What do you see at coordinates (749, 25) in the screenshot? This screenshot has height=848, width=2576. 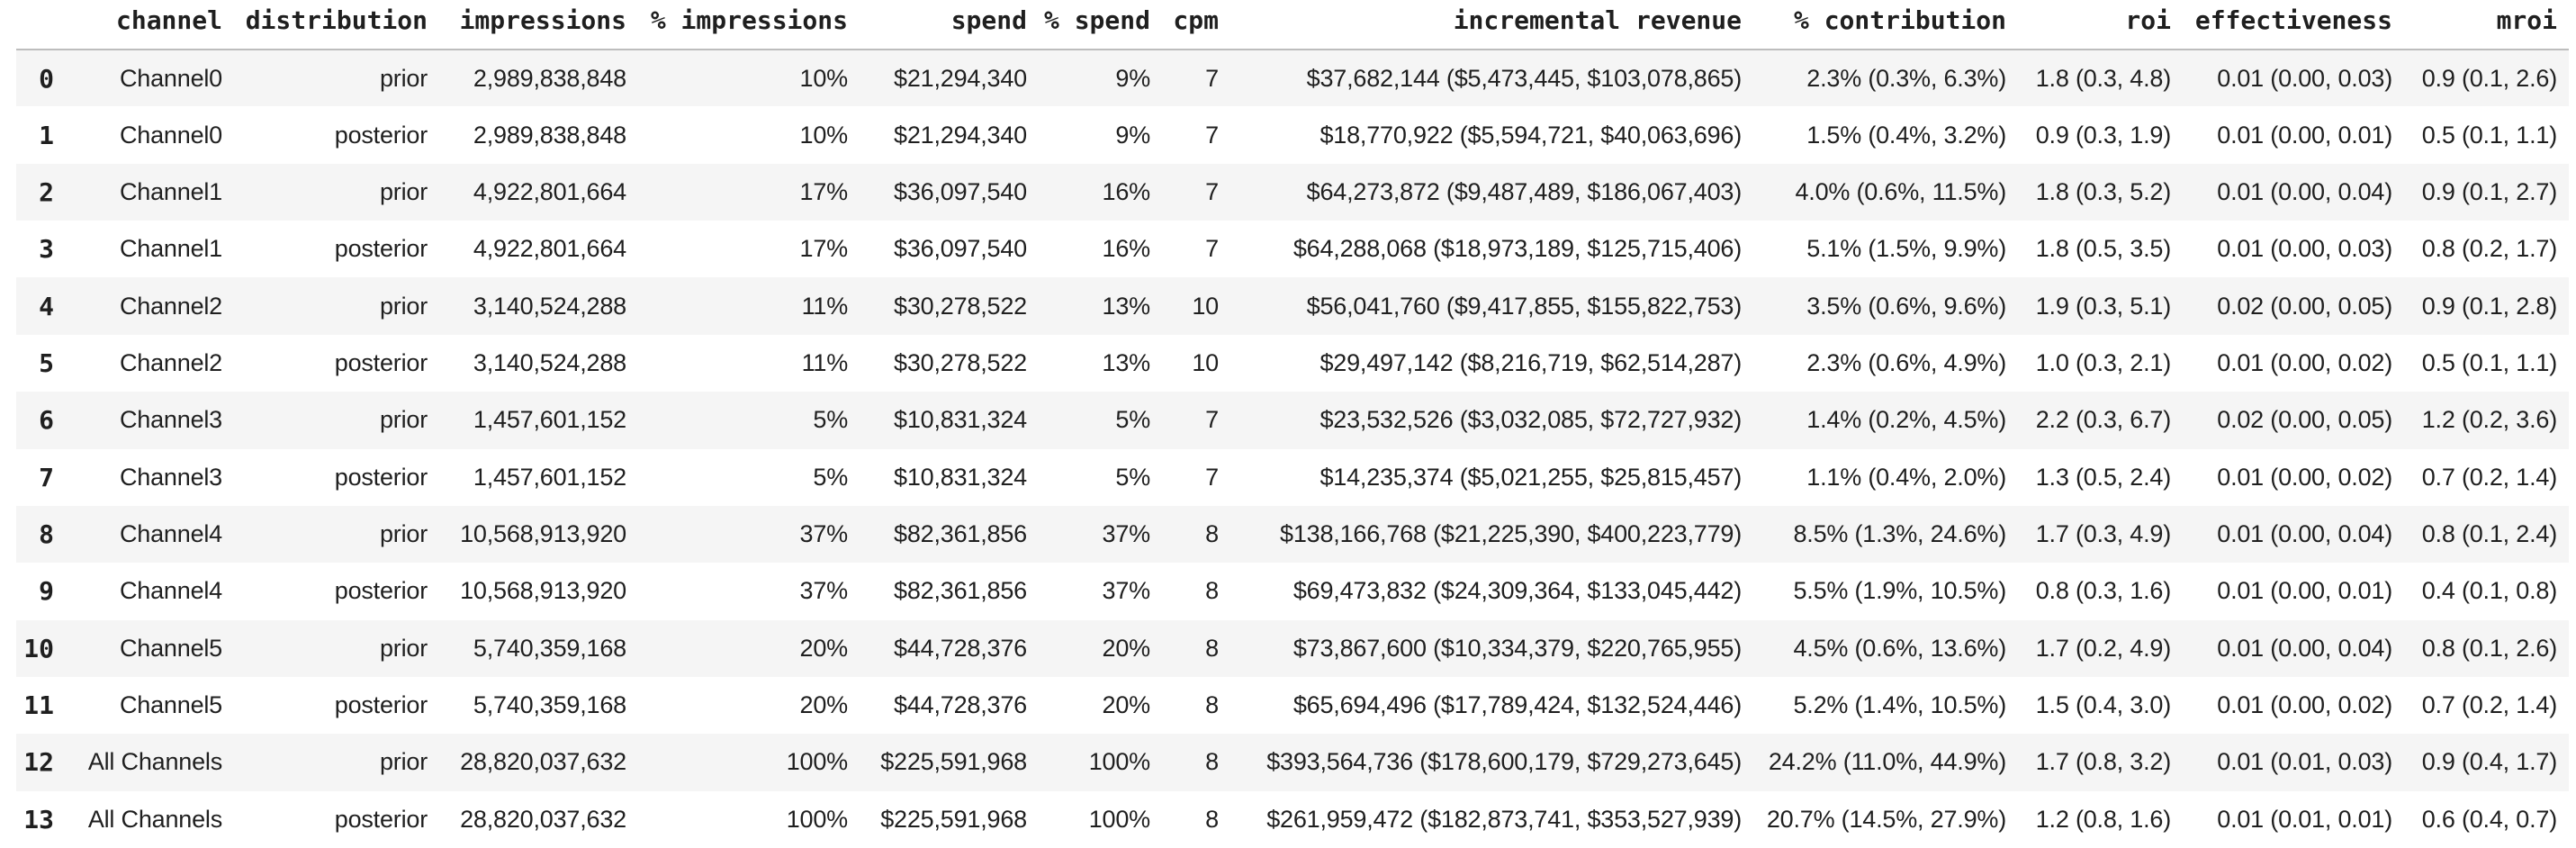 I see `column-header-pct-impressions: % impressions` at bounding box center [749, 25].